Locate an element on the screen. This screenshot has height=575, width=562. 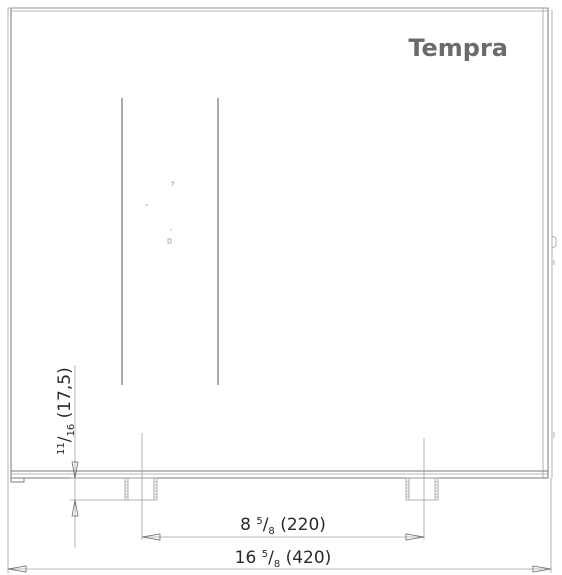
spacing-dimension-label: 8 5/8 (220) is located at coordinates (283, 526).